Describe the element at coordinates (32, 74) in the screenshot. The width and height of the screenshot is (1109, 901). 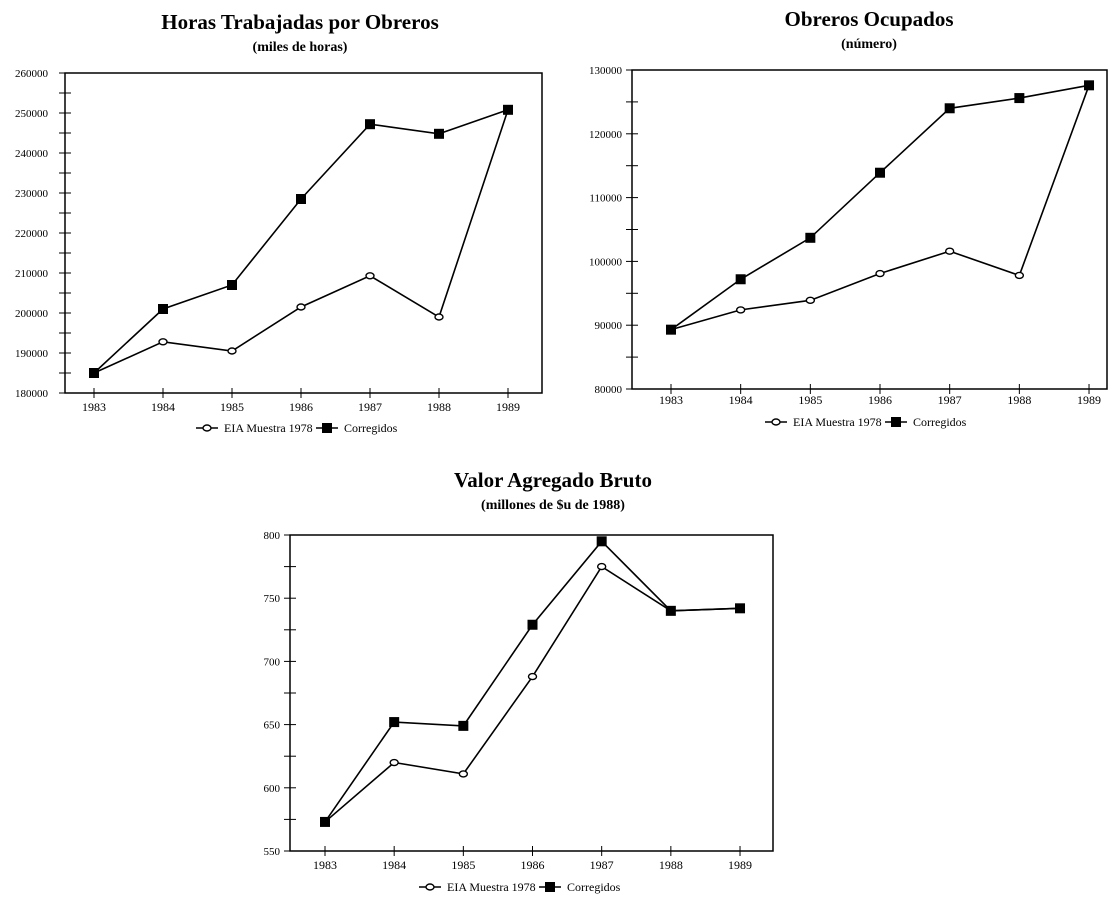
I see `y-tick-label: 260000` at that location.